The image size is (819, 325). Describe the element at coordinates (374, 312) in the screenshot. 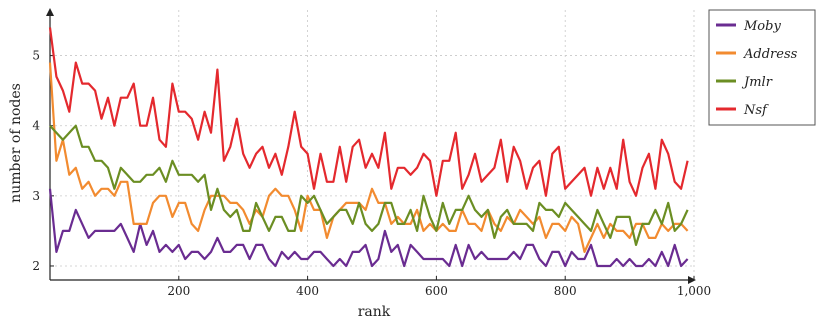

I see `x-axis-label: rank` at that location.